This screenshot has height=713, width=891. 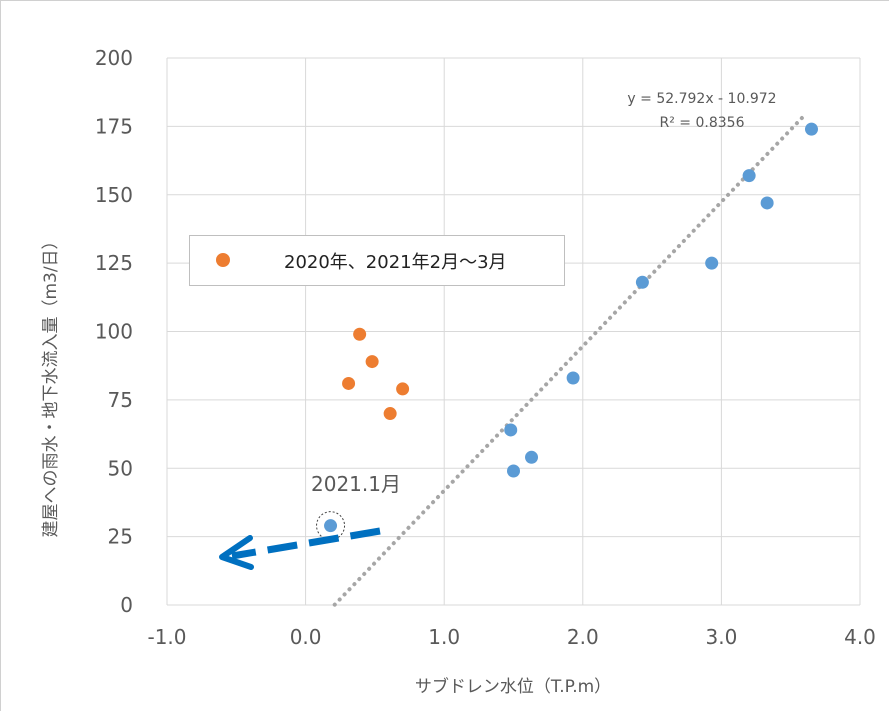 I want to click on y-tick-label: 75, so click(x=120, y=400).